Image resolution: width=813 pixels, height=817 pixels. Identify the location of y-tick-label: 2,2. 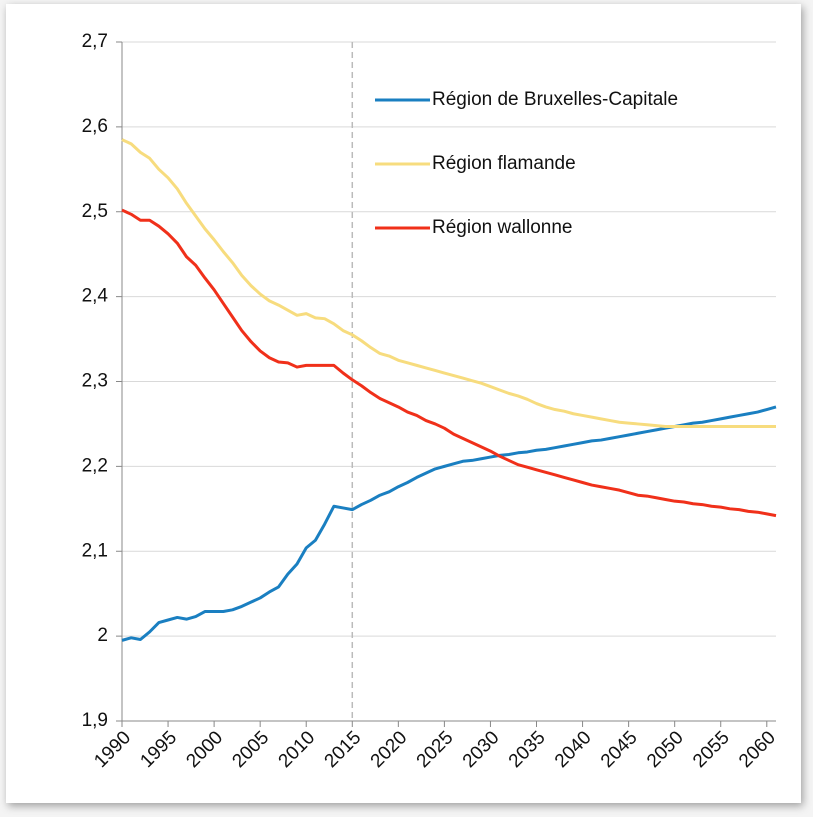
(95, 465).